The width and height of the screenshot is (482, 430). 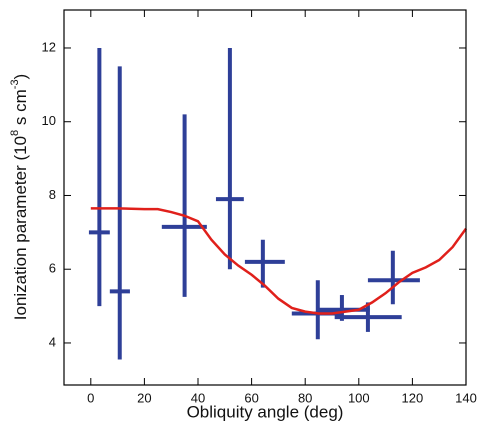 What do you see at coordinates (52, 341) in the screenshot?
I see `y-tick-label: 4` at bounding box center [52, 341].